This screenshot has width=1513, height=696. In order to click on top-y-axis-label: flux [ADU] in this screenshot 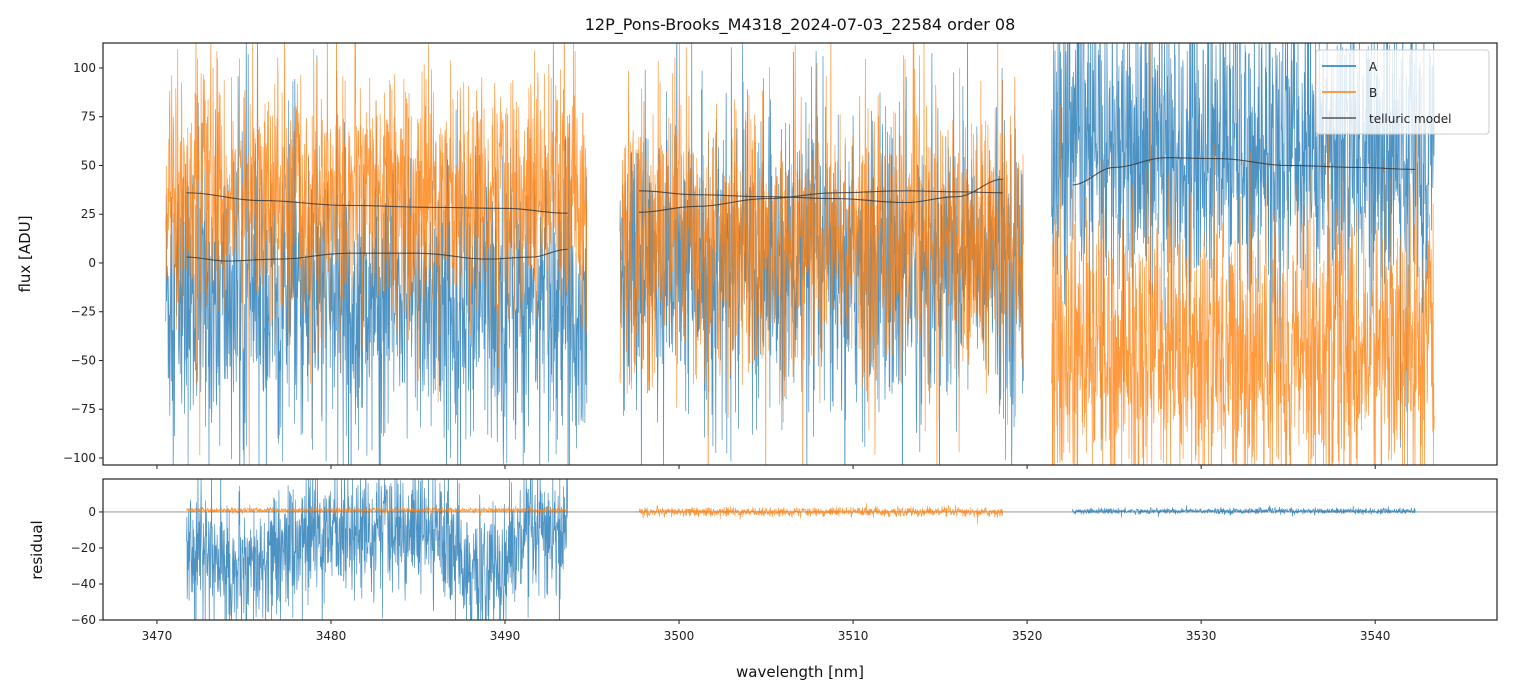, I will do `click(25, 253)`.